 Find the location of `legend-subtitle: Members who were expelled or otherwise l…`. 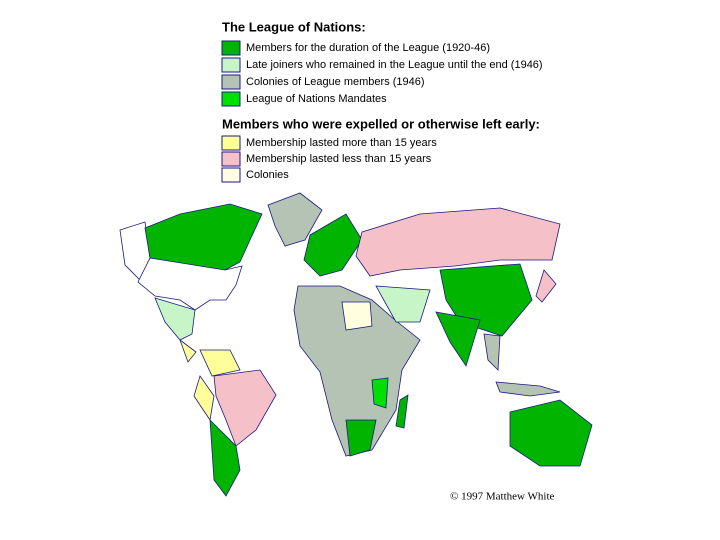

legend-subtitle: Members who were expelled or otherwise l… is located at coordinates (381, 123).